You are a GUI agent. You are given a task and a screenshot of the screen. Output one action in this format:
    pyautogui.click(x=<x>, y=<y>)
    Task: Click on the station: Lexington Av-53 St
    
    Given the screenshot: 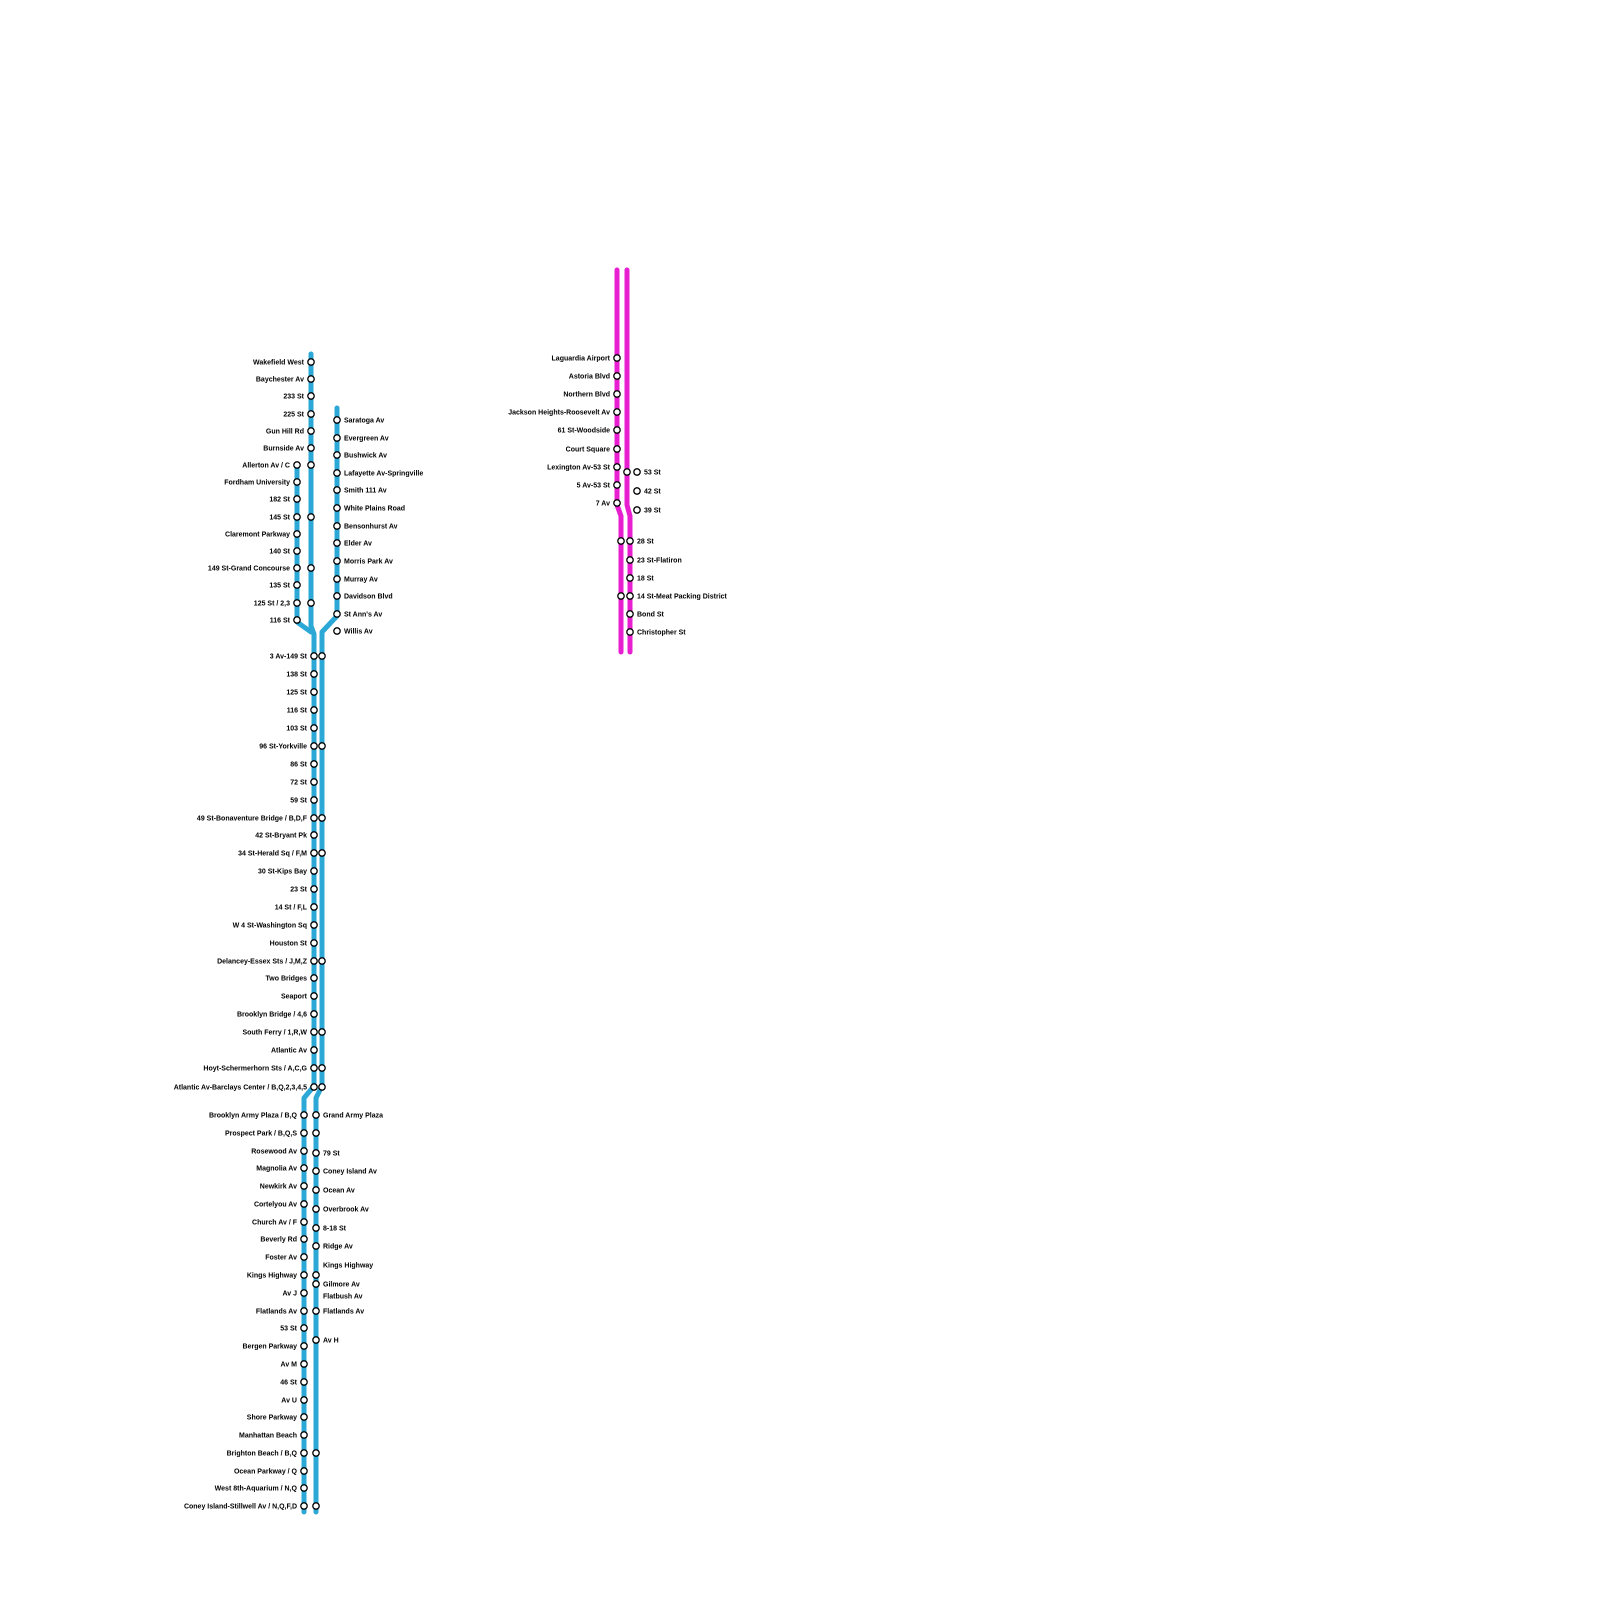 What is the action you would take?
    pyautogui.click(x=584, y=467)
    